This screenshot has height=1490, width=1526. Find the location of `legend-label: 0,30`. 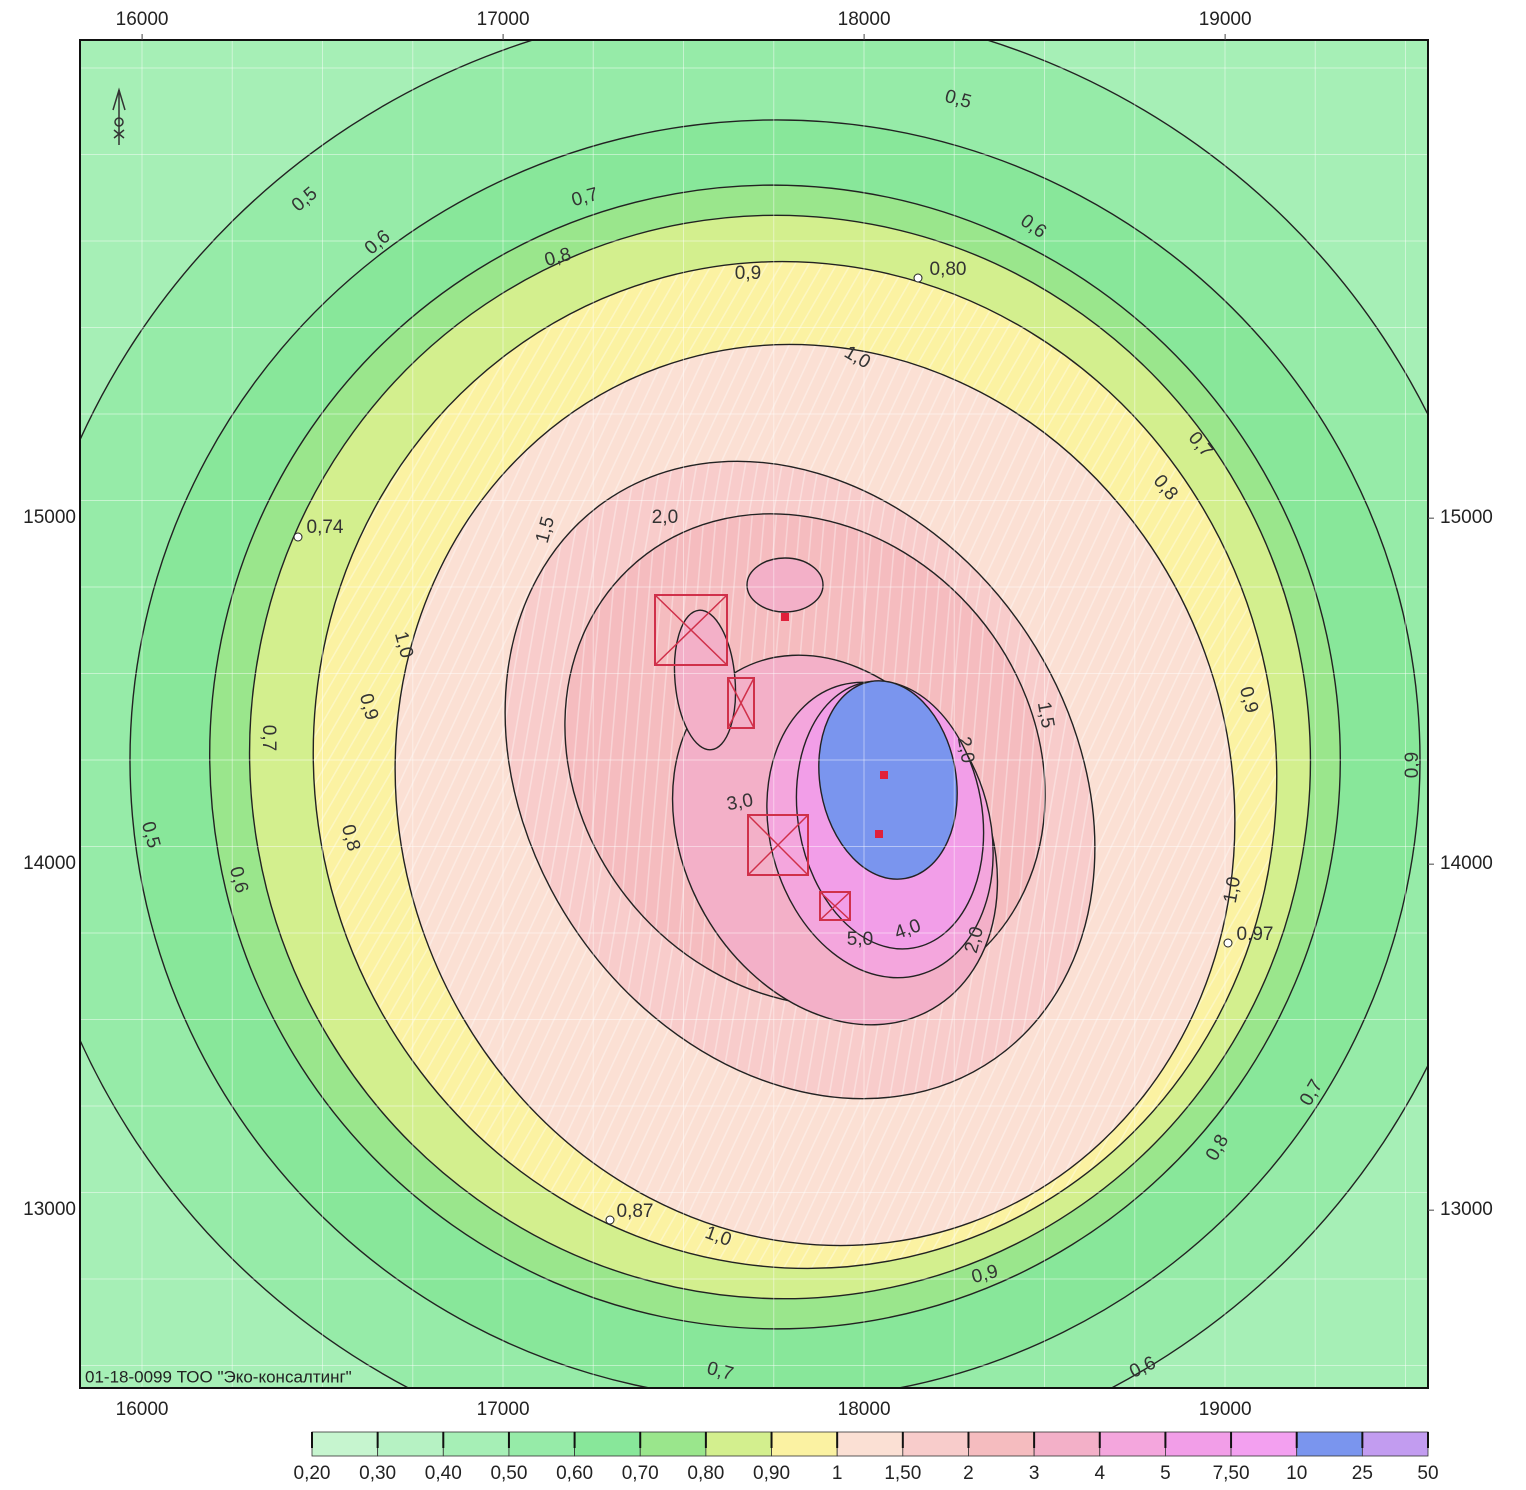

legend-label: 0,30 is located at coordinates (377, 1473).